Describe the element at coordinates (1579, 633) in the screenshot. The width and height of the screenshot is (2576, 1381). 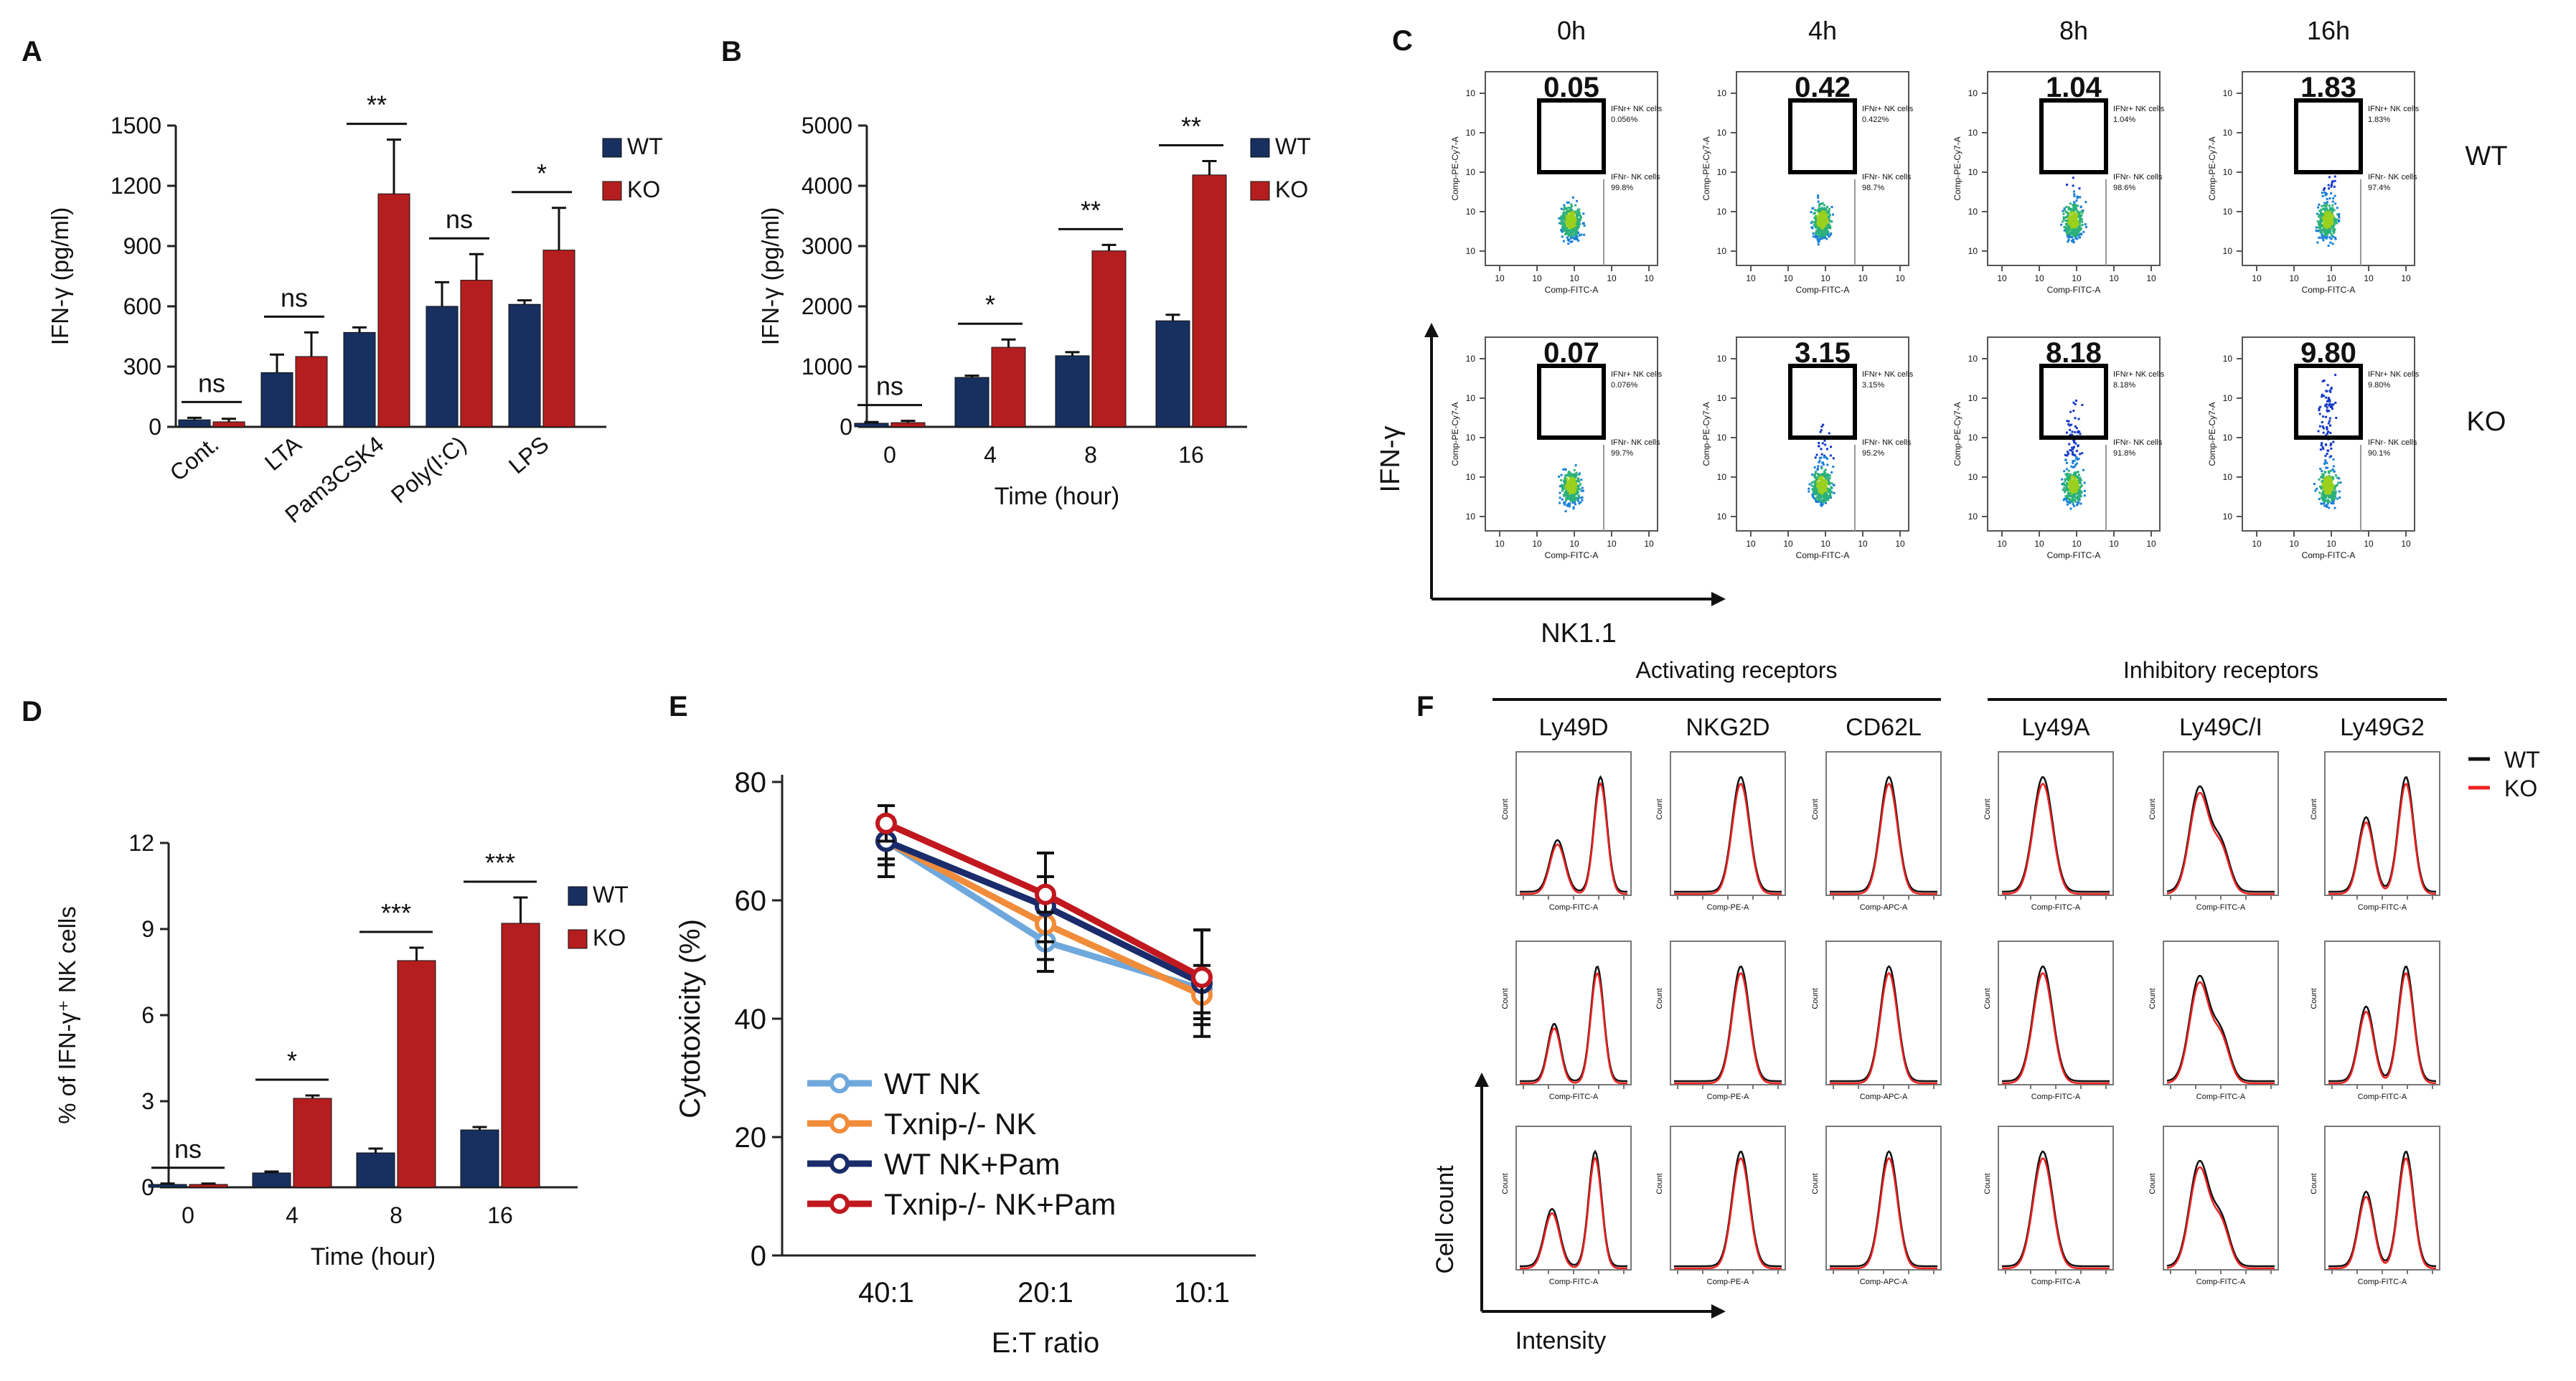
I see `x-axis-label: NK1.1` at that location.